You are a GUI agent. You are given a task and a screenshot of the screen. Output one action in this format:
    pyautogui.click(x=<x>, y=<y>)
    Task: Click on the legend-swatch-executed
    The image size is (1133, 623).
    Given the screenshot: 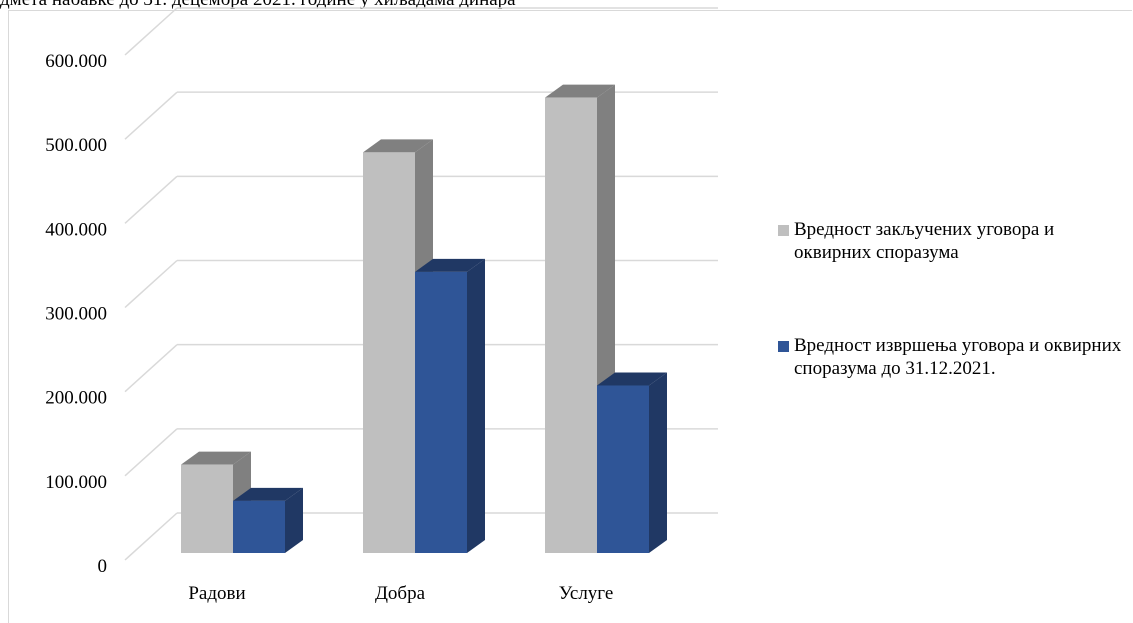 What is the action you would take?
    pyautogui.click(x=783, y=346)
    